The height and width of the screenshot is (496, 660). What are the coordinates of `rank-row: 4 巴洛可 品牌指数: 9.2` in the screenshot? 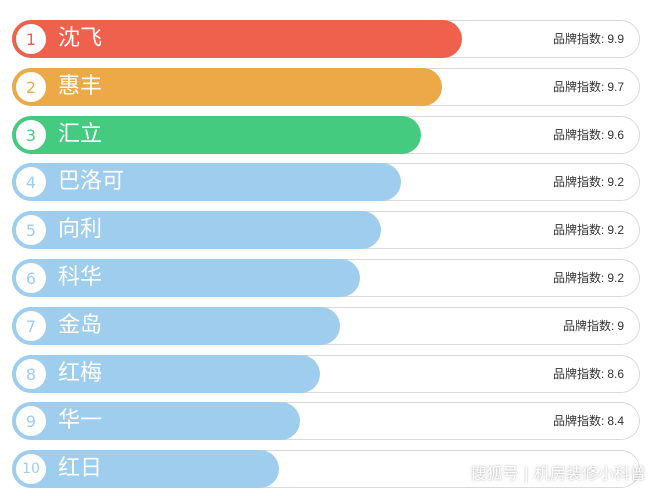 It's located at (326, 182).